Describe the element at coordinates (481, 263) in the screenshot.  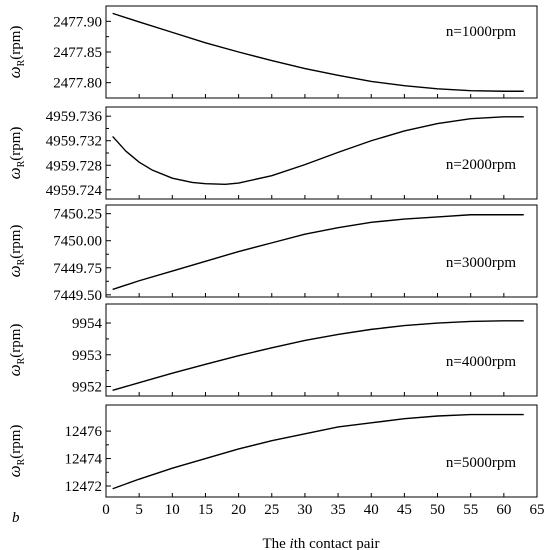
I see `speed-annotation: n=3000rpm` at that location.